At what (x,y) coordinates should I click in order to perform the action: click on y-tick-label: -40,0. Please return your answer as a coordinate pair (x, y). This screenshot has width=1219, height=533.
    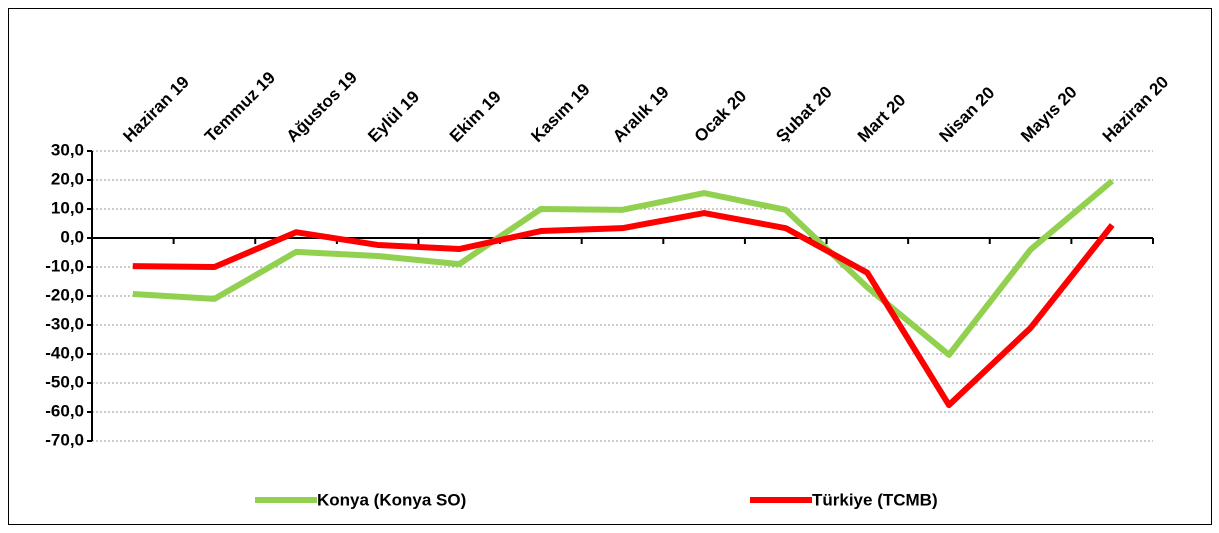
    Looking at the image, I should click on (64, 352).